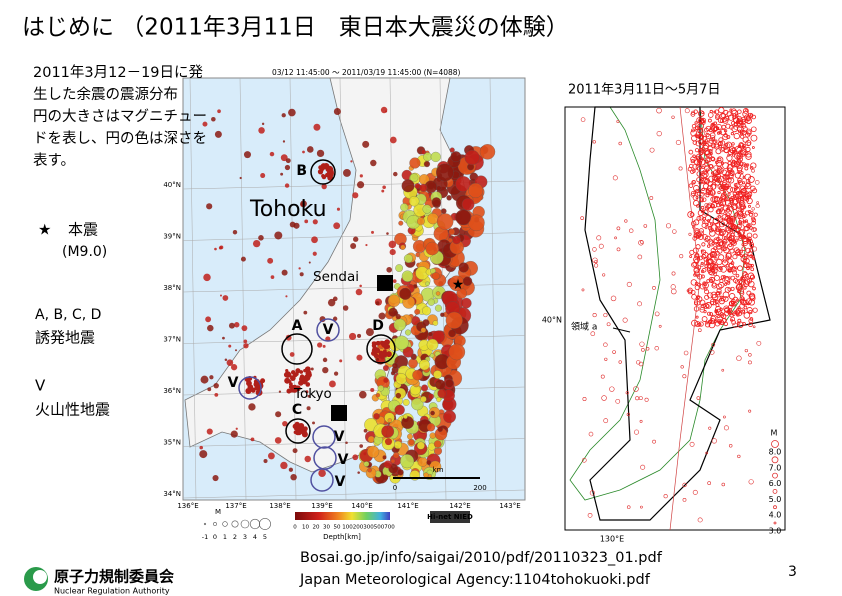 This screenshot has width=842, height=596. What do you see at coordinates (343, 460) in the screenshot?
I see `volcano-label: V` at bounding box center [343, 460].